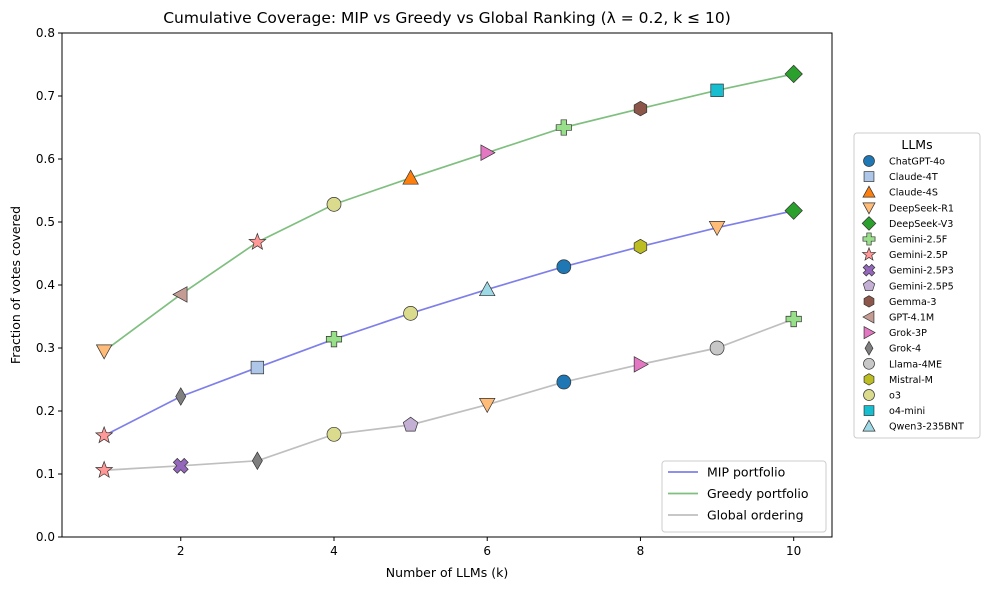  Describe the element at coordinates (410, 424) in the screenshot. I see `point-global-ordering-gemini-2-5p5` at that location.